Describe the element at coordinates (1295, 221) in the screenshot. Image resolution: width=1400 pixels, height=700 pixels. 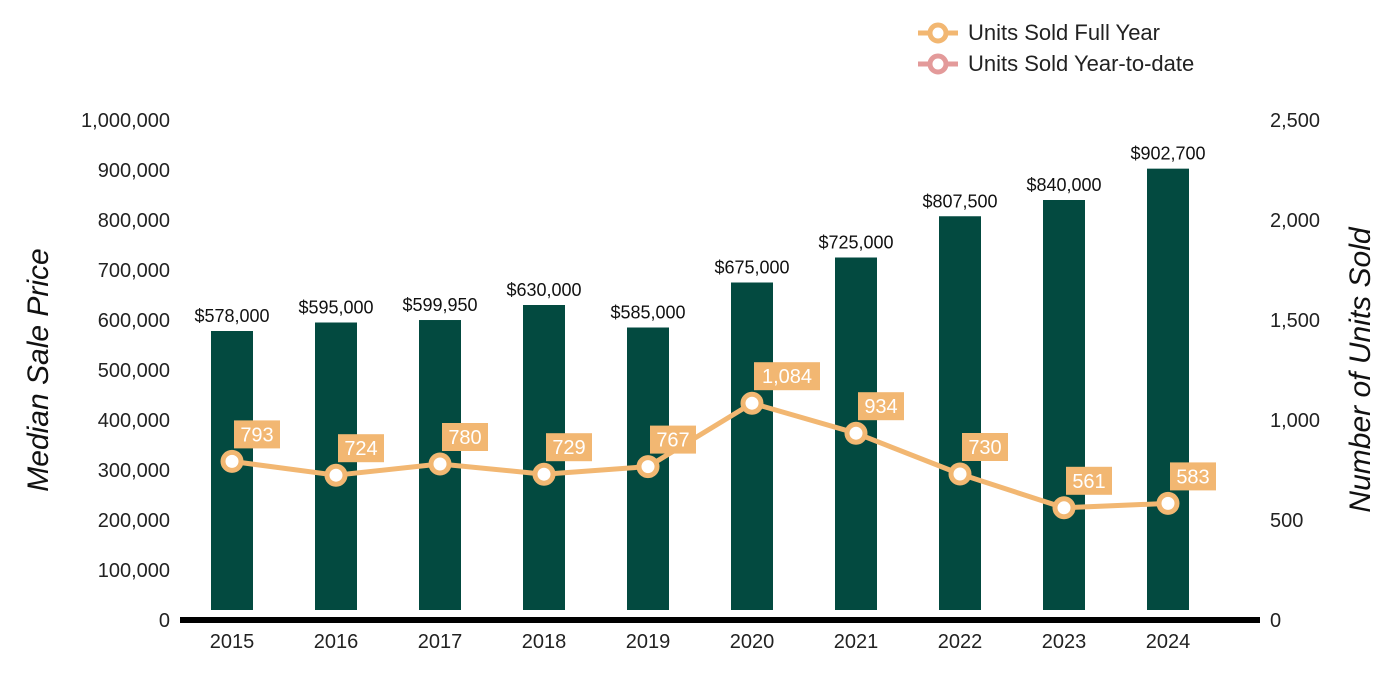
I see `y-right-tick-label: 2,000` at that location.